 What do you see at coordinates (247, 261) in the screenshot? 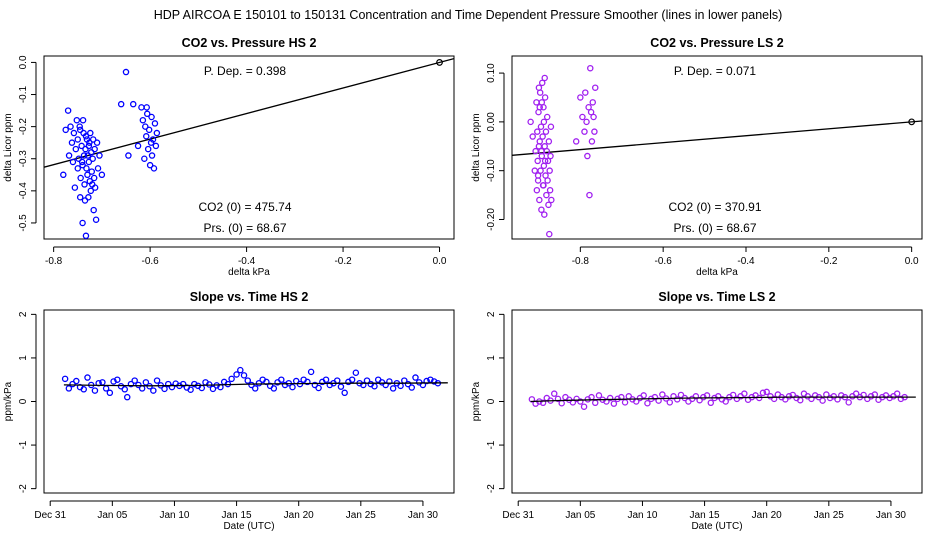
I see `x-tick-label: -0.4` at bounding box center [247, 261].